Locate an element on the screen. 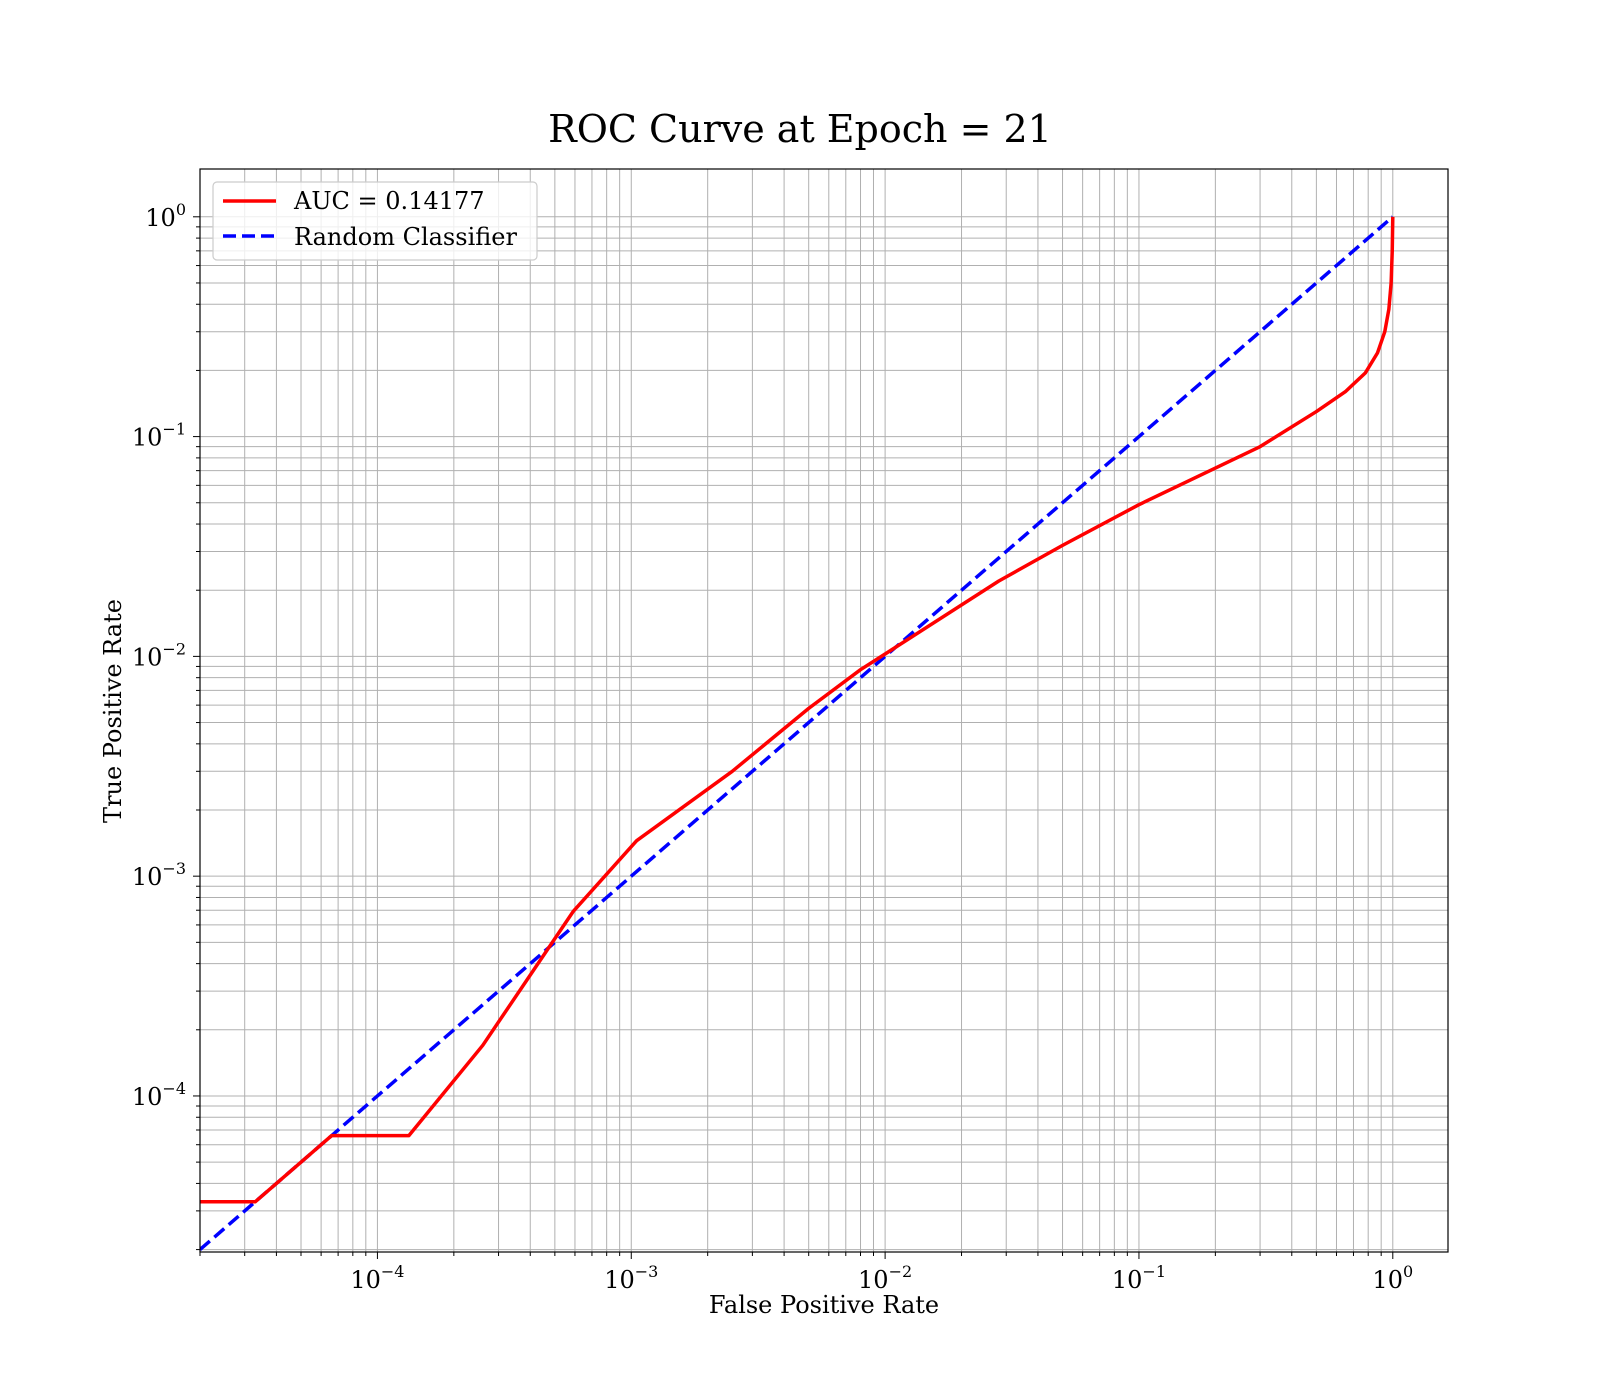 The height and width of the screenshot is (1400, 1600). x-tick-label: 10⁻¹ is located at coordinates (1139, 1278).